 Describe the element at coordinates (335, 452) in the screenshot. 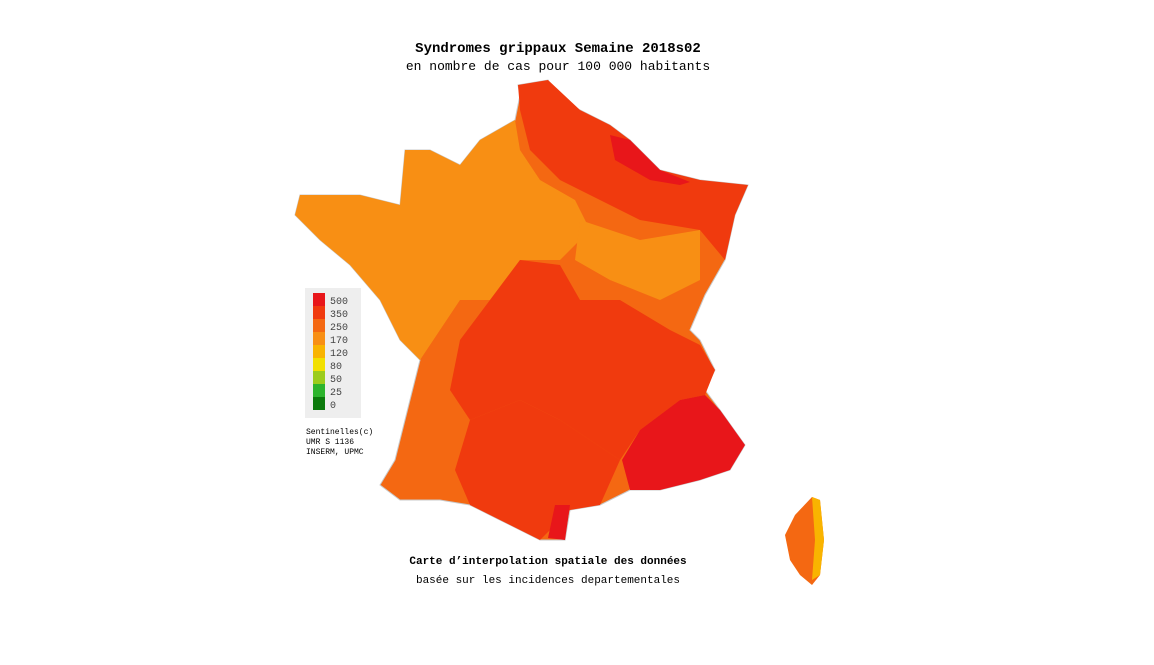

I see `credit: INSERM, UPMC` at that location.